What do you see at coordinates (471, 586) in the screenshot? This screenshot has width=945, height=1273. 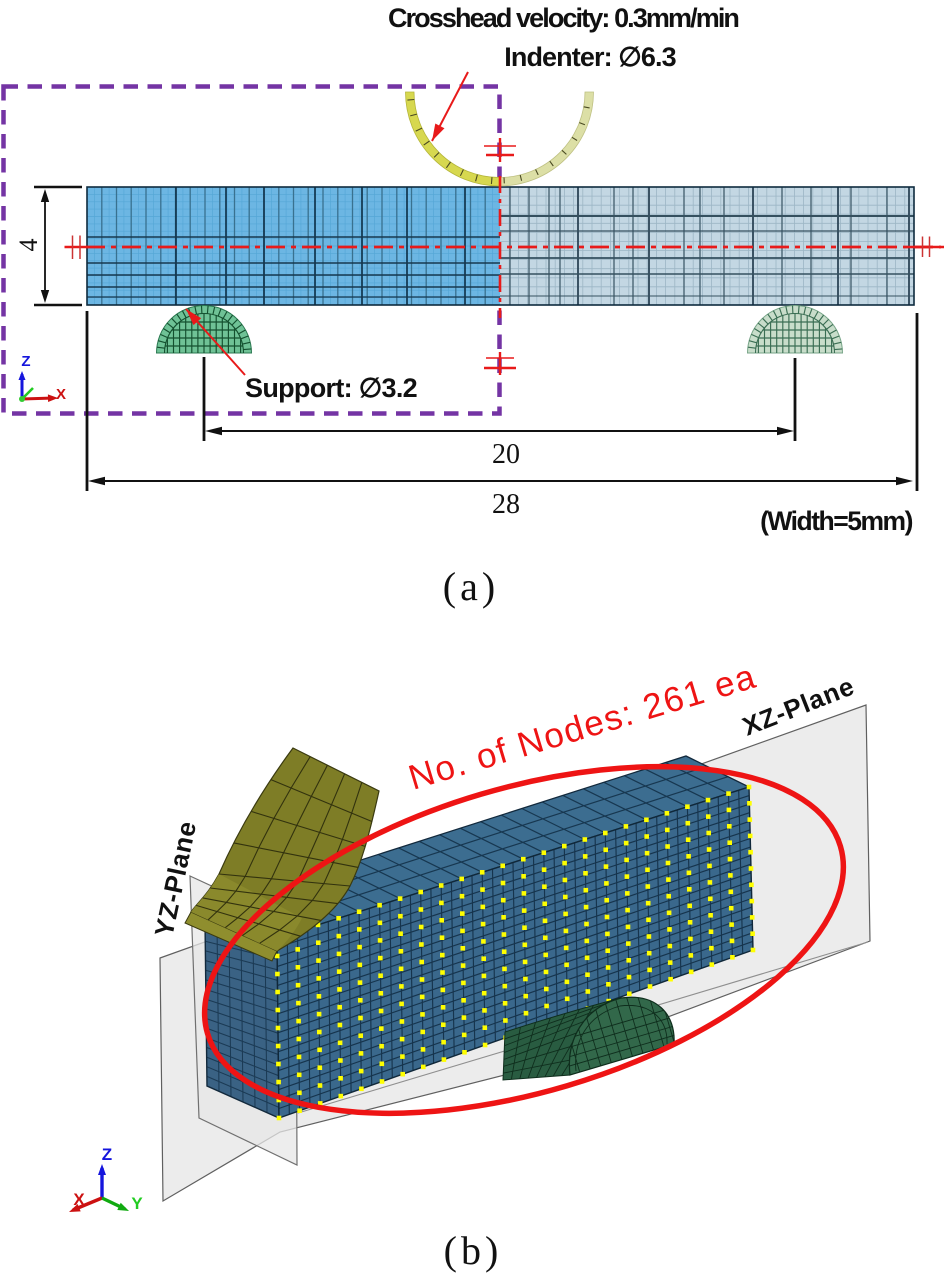 I see `svg-text: (a)` at bounding box center [471, 586].